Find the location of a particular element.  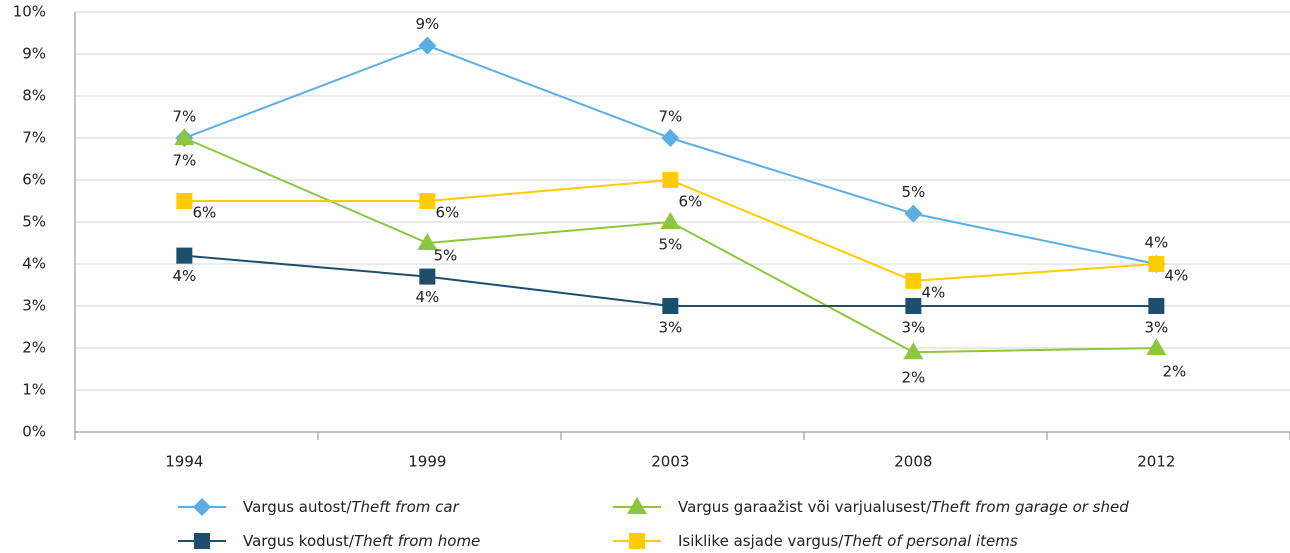

legend-label: Vargus kodust/Theft from home is located at coordinates (361, 541).